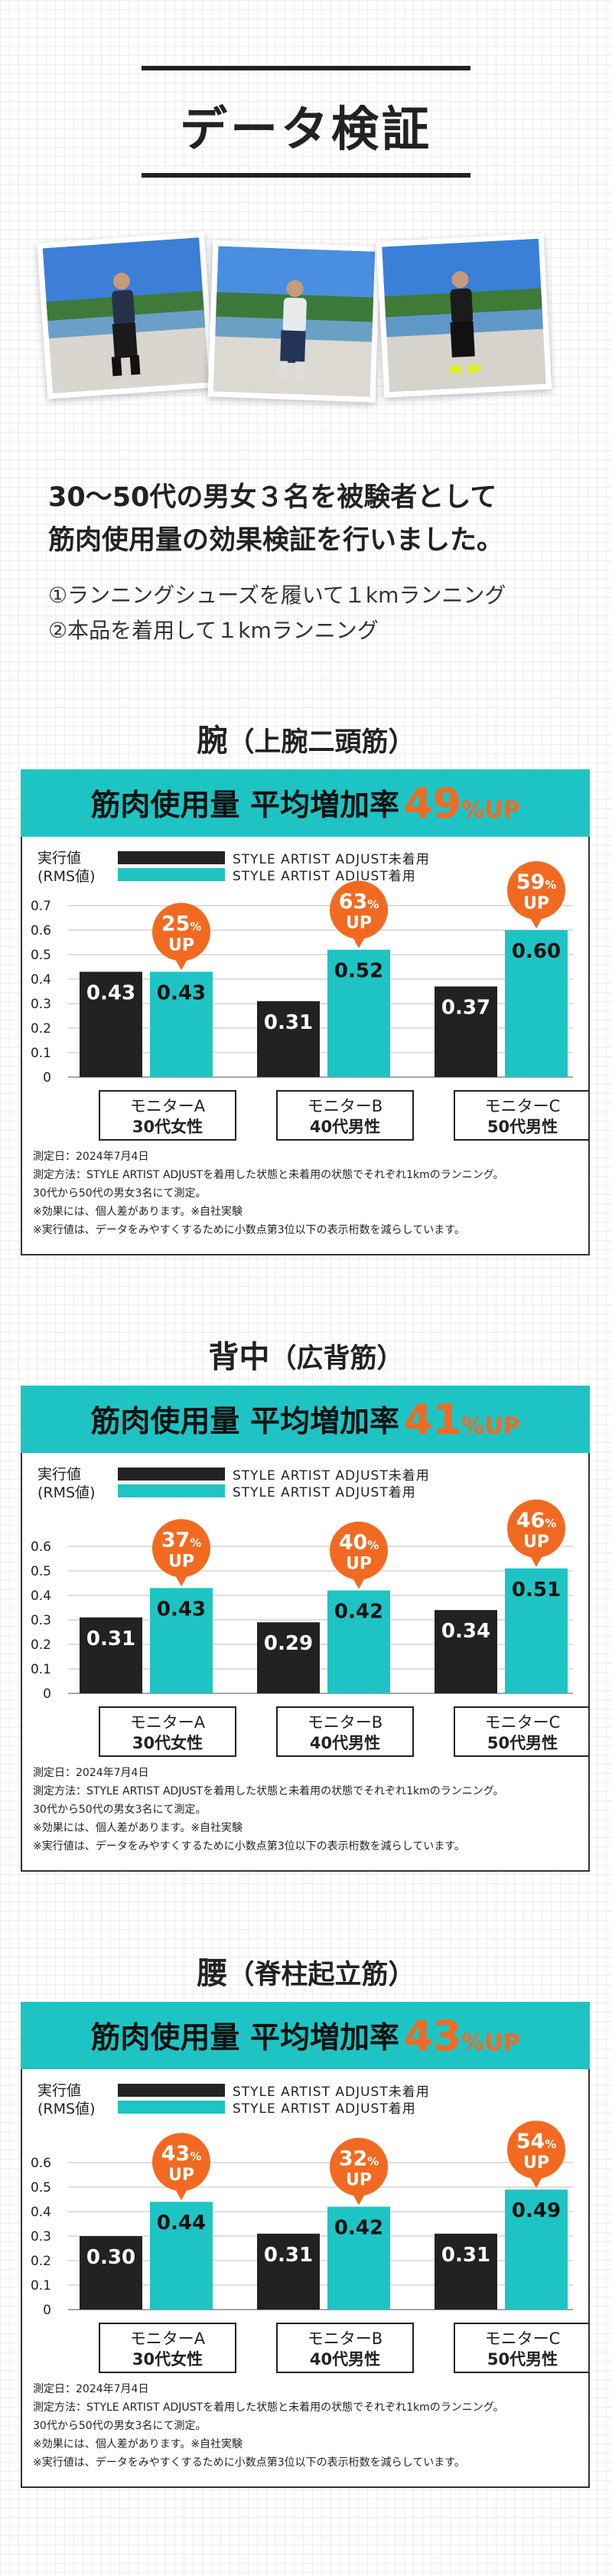 The height and width of the screenshot is (2576, 612). What do you see at coordinates (66, 2109) in the screenshot?
I see `y-axis-label-line2: (RMS値)` at bounding box center [66, 2109].